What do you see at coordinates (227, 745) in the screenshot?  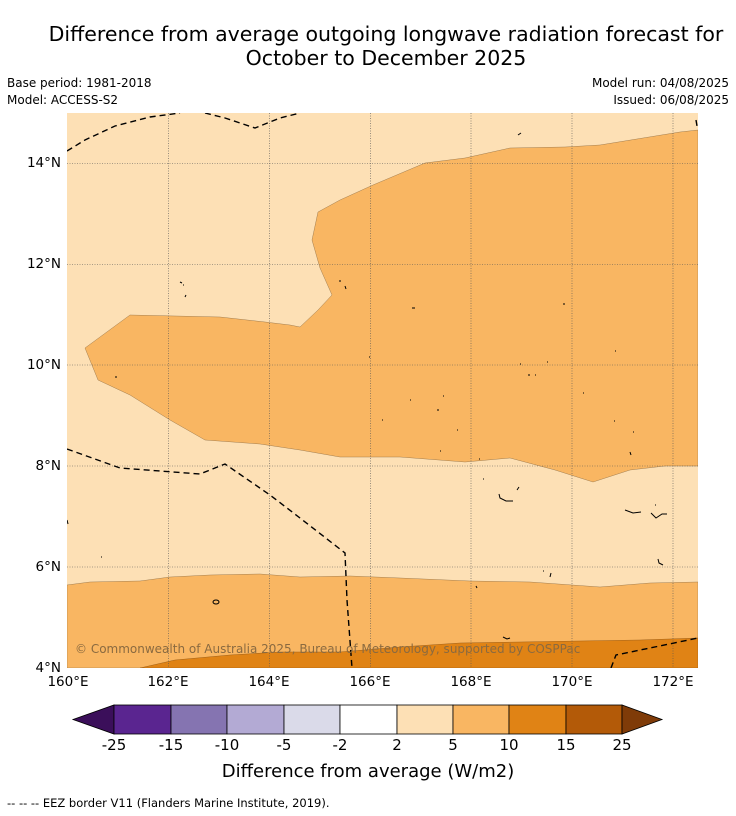 I see `colorbar-tick-m10: -10` at bounding box center [227, 745].